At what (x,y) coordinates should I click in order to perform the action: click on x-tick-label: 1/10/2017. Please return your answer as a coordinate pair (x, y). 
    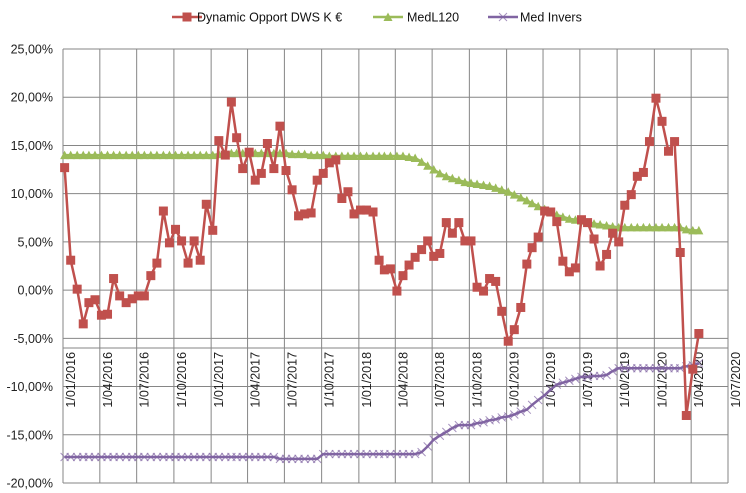
    Looking at the image, I should click on (330, 380).